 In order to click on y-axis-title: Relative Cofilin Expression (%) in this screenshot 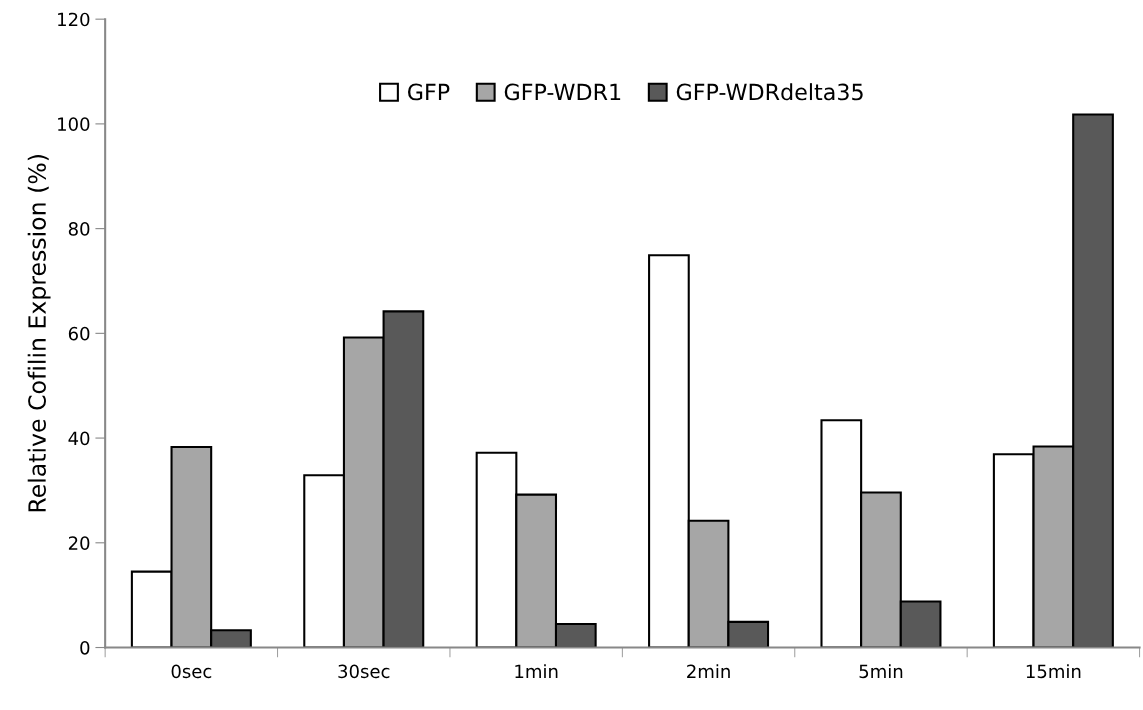, I will do `click(39, 333)`.